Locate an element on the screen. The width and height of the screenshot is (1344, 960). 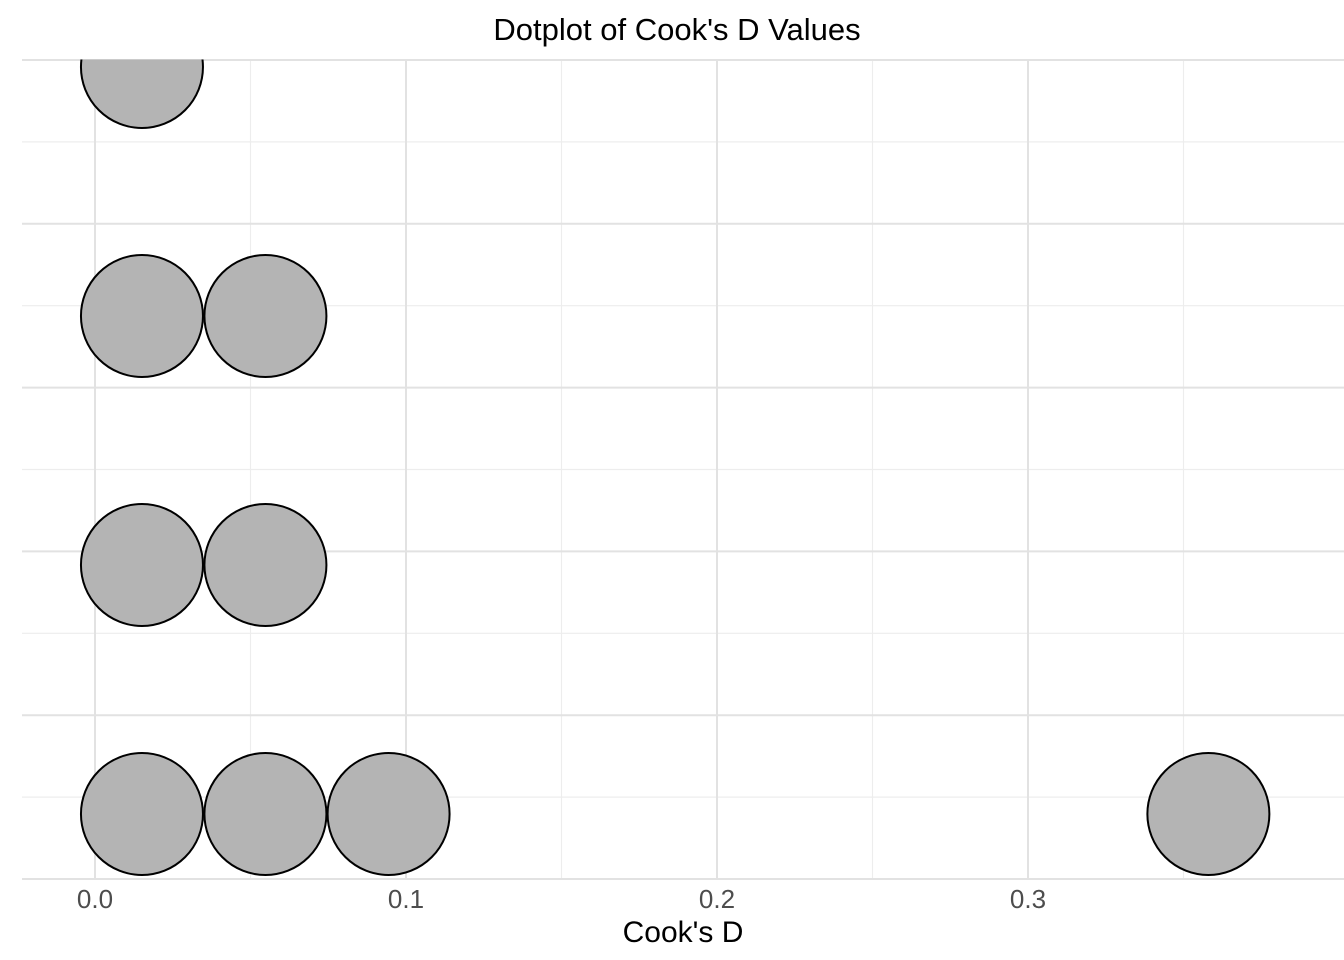
x-axis-title: Cook's D is located at coordinates (683, 932).